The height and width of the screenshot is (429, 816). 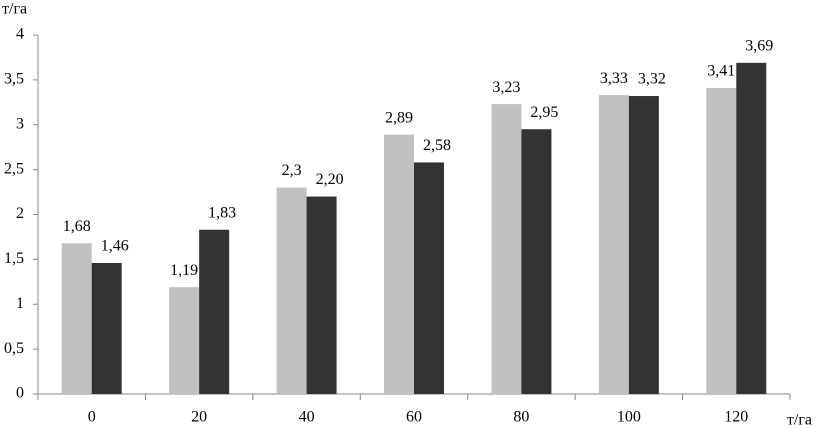 I want to click on value-label: 1,19, so click(x=184, y=270).